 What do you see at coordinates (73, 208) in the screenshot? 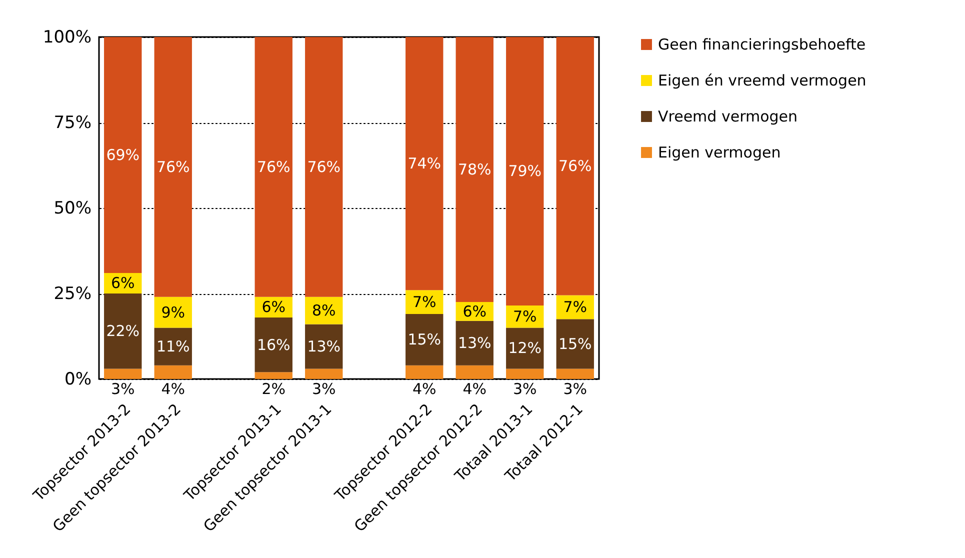
I see `y-tick-label: 50%` at bounding box center [73, 208].